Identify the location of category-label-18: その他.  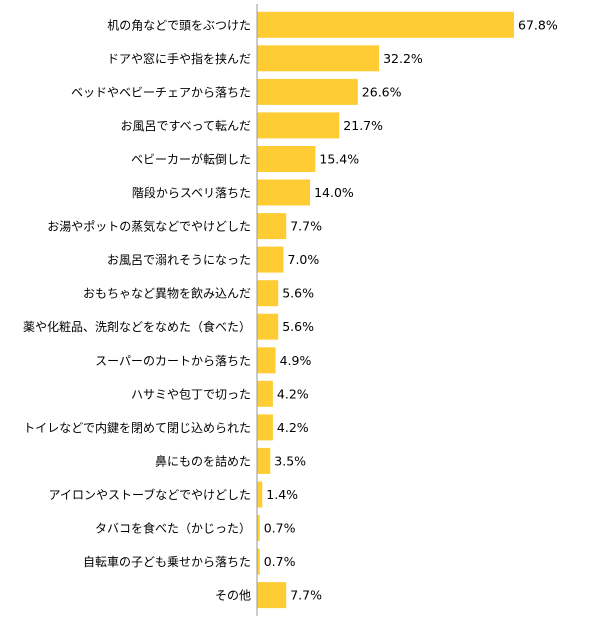
(233, 596).